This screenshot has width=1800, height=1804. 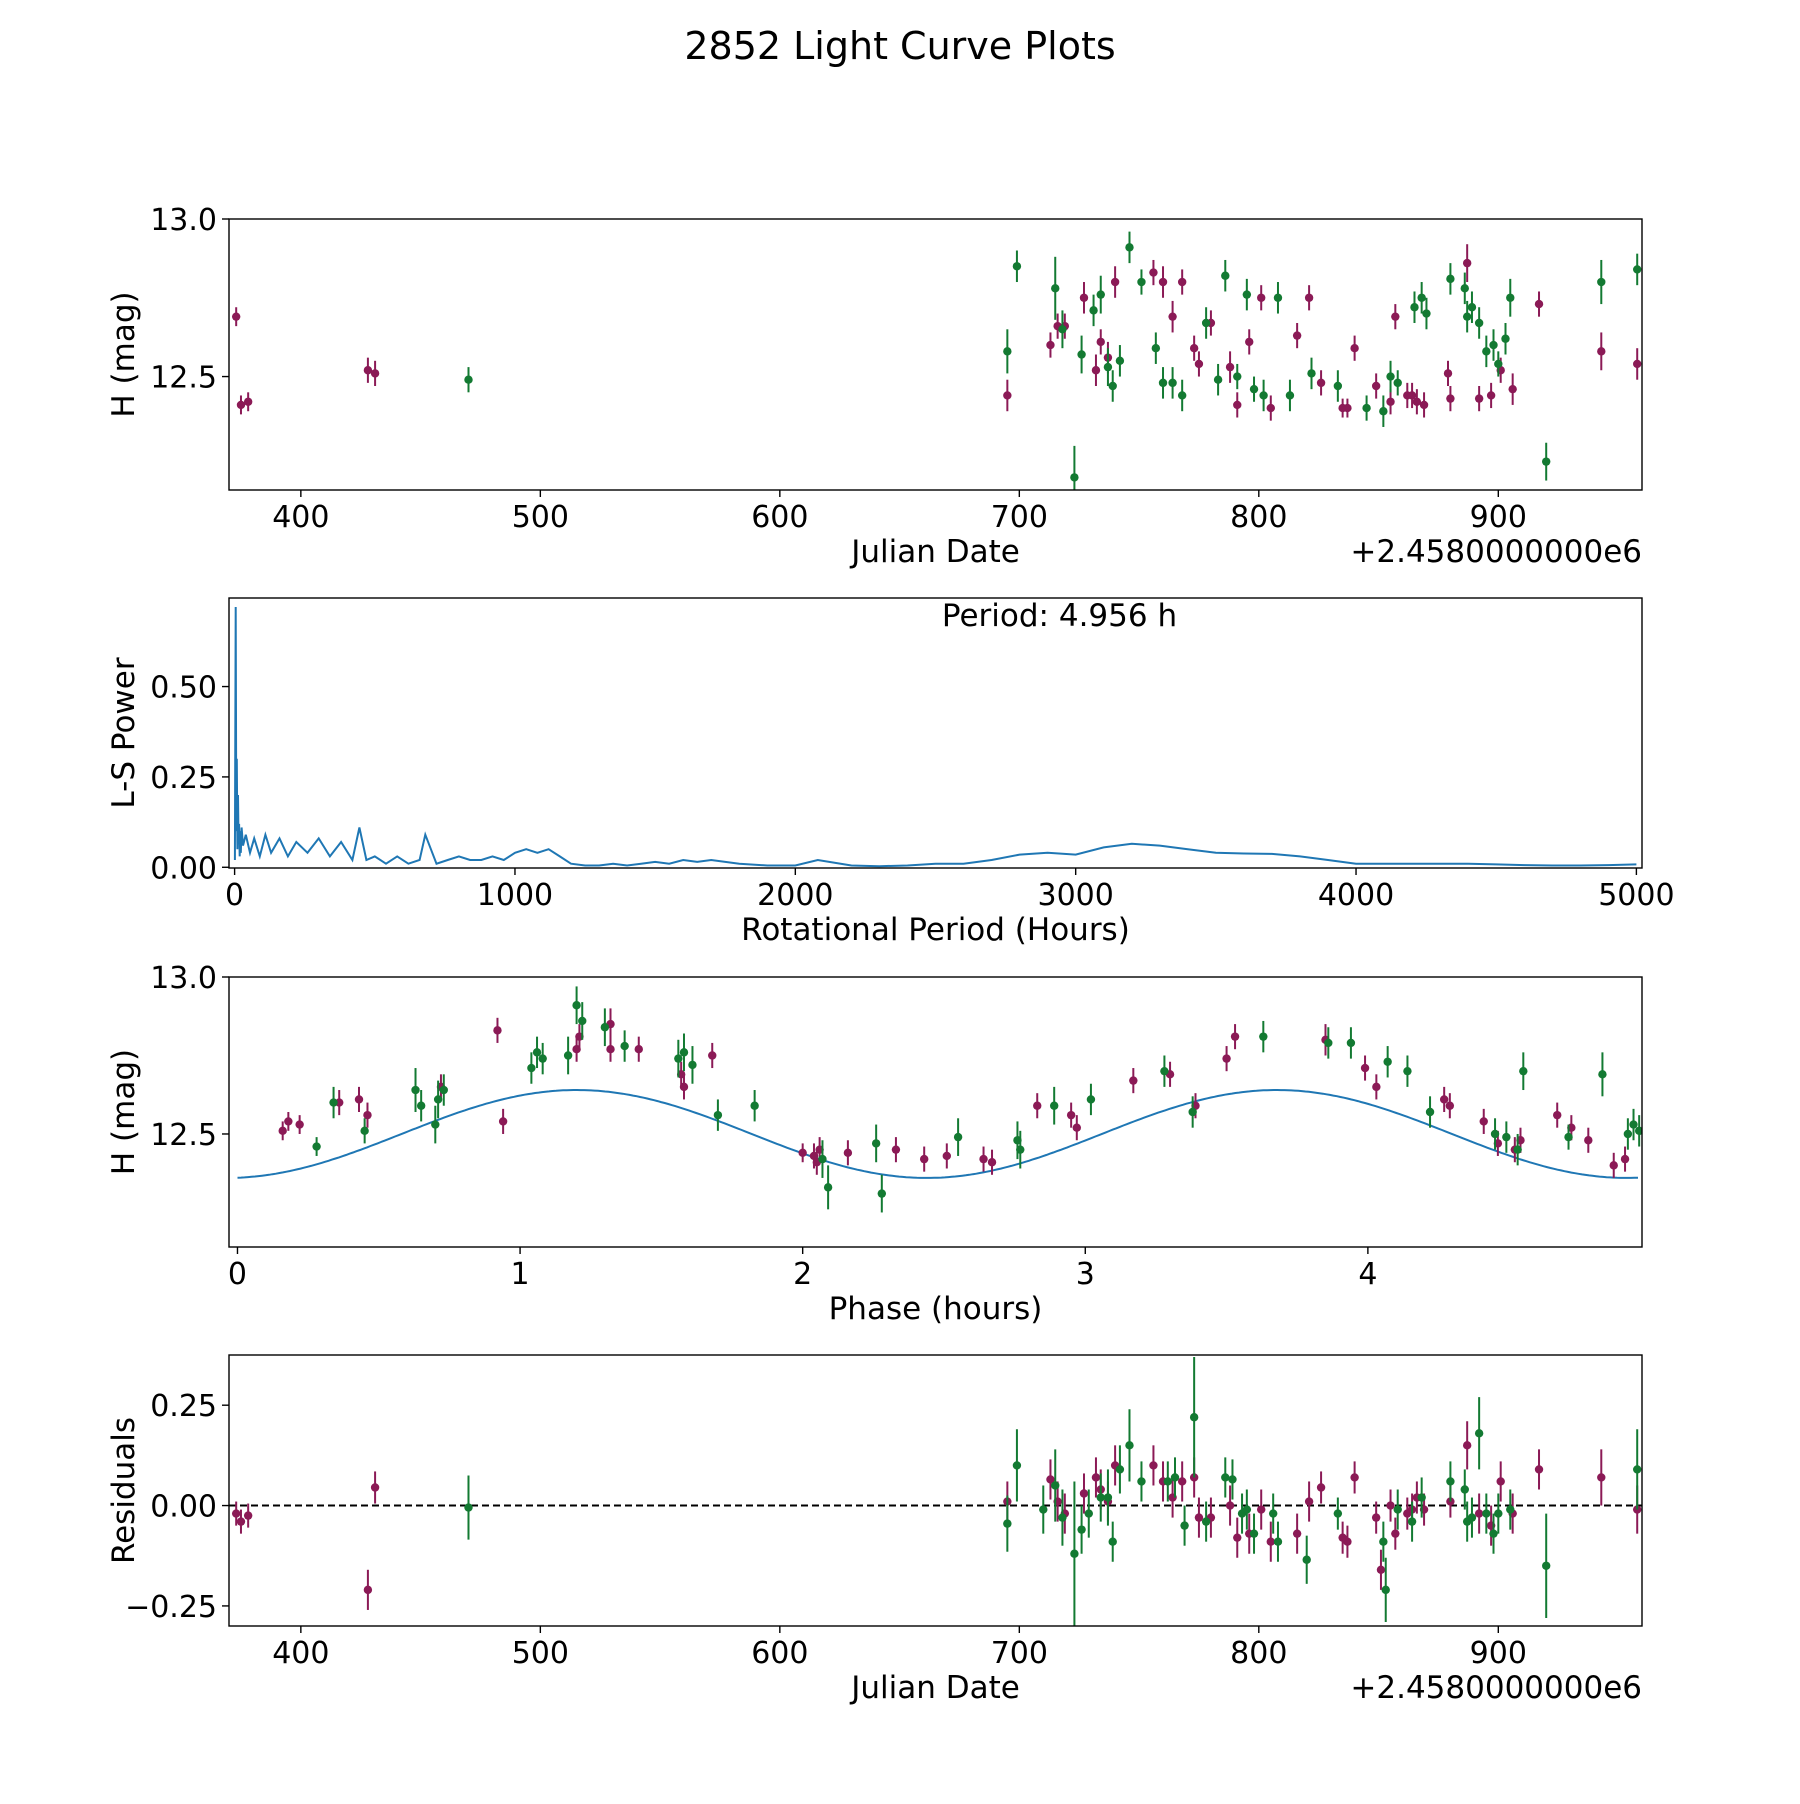 What do you see at coordinates (934, 552) in the screenshot?
I see `x-axis-label: Julian Date` at bounding box center [934, 552].